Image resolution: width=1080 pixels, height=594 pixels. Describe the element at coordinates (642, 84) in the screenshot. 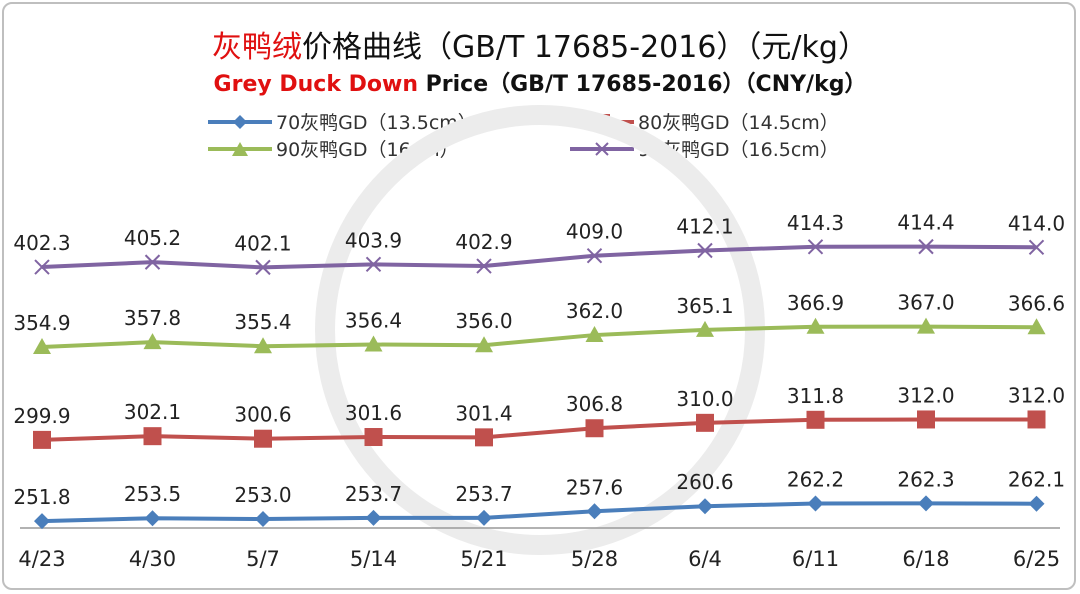

I see `subtitle-rest: Price（GB/T 17685-2016）（CNY/kg）` at that location.